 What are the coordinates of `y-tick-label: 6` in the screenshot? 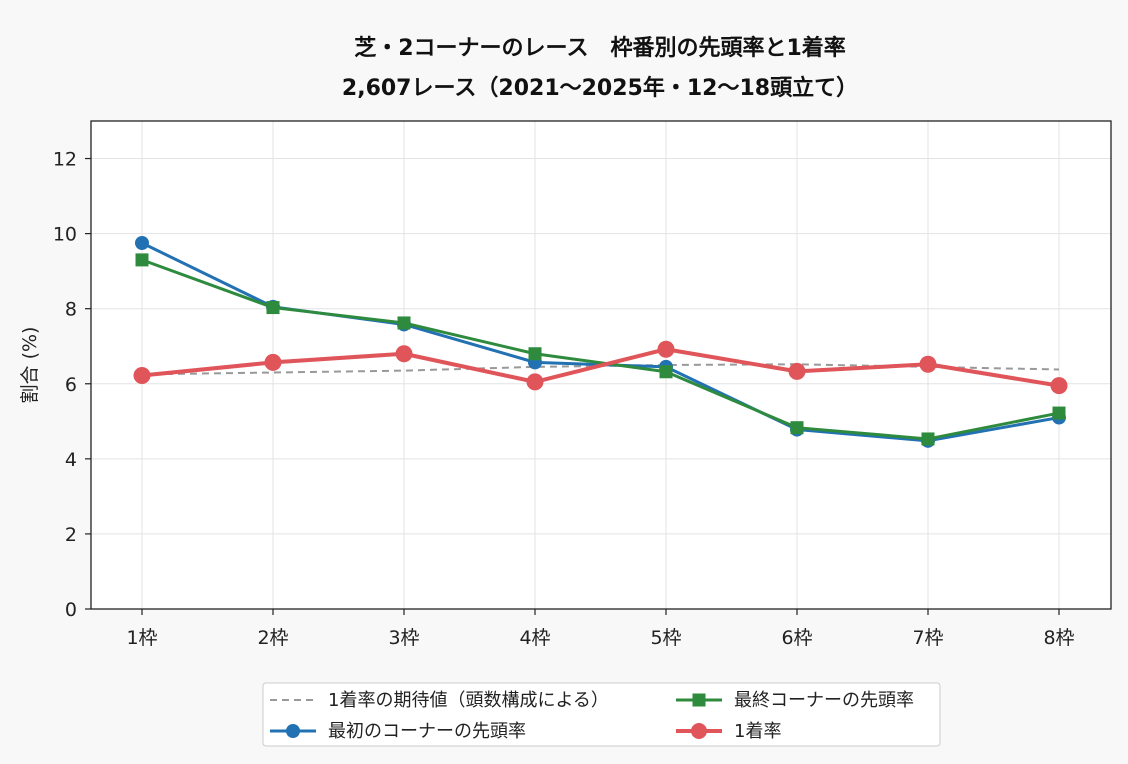 It's located at (71, 385).